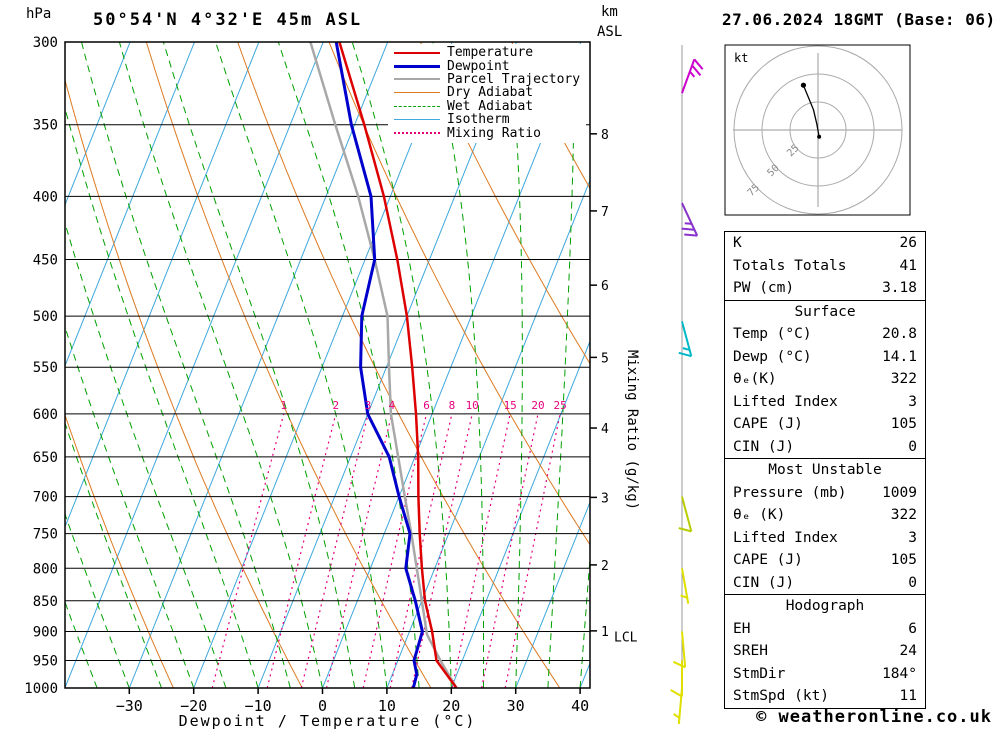  I want to click on km-tick-label: 4, so click(605, 429).